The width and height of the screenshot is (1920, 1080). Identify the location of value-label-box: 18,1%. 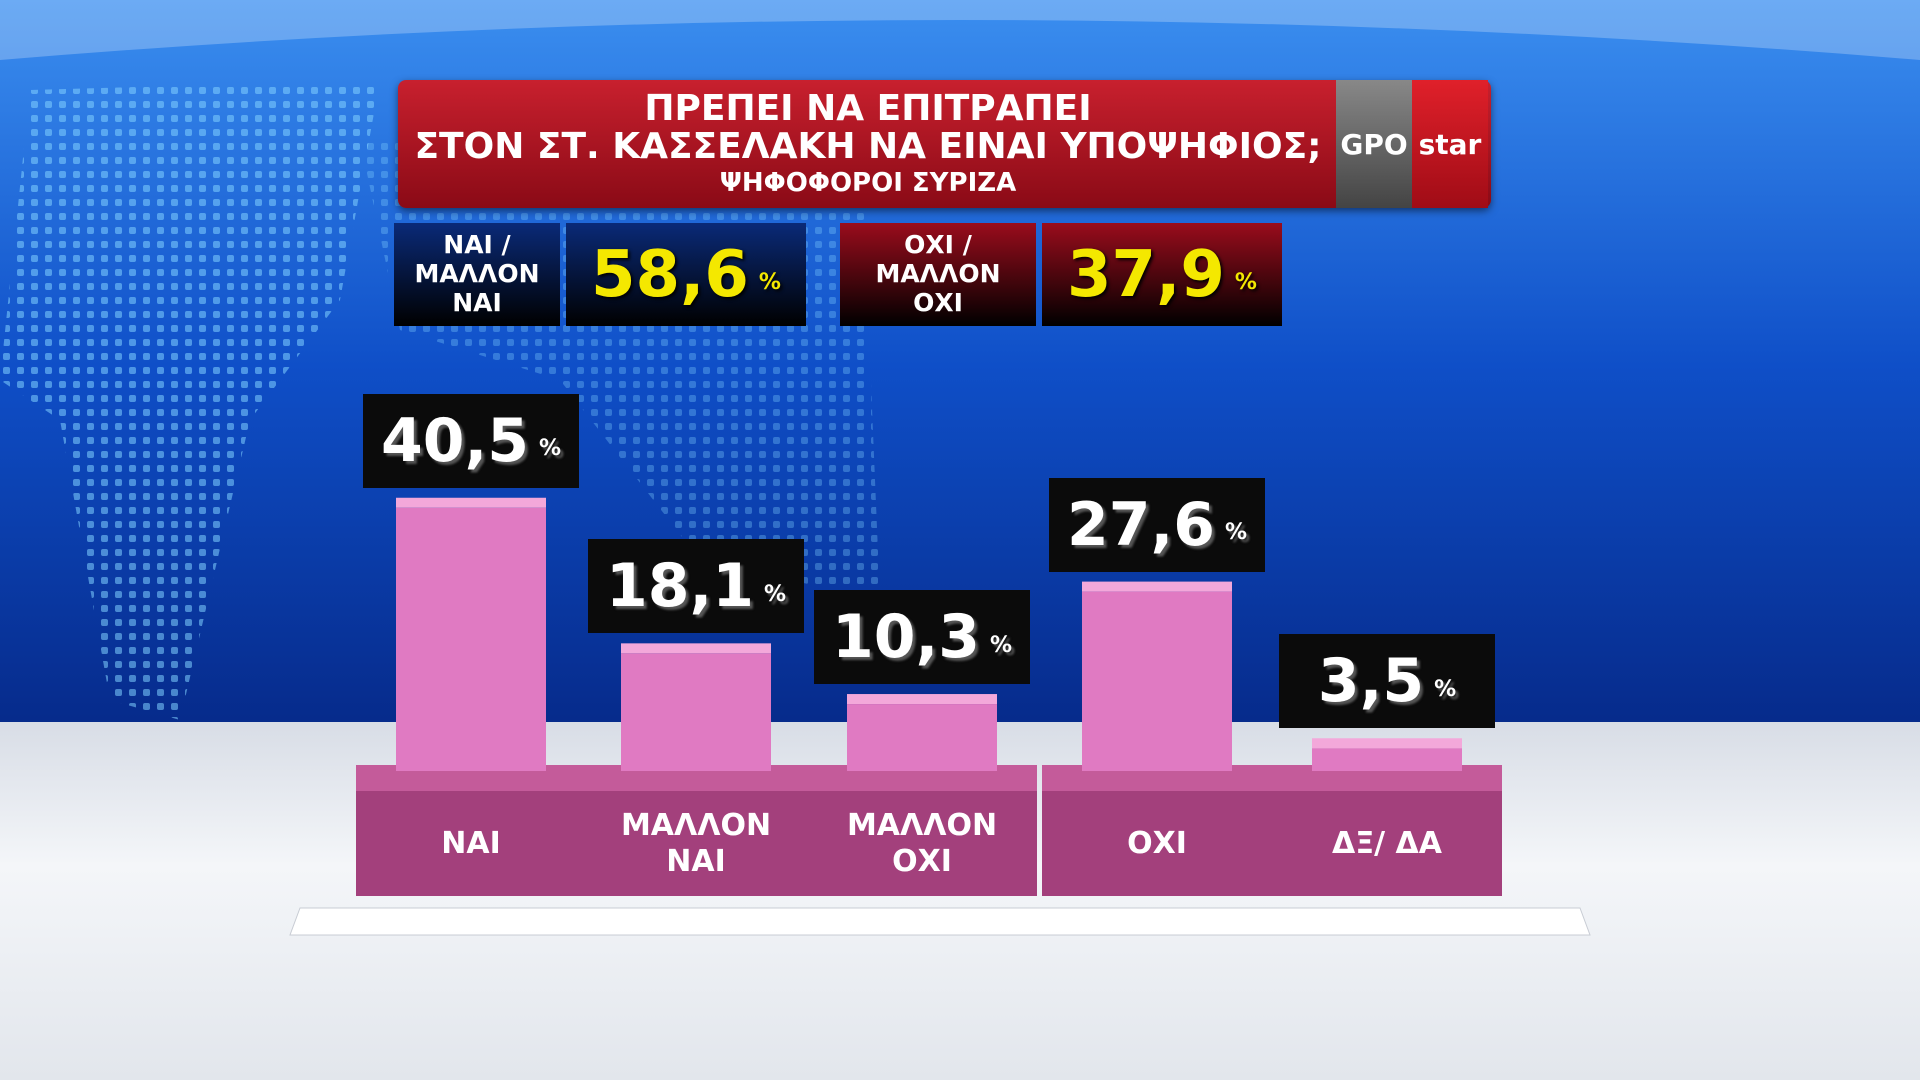
(696, 586).